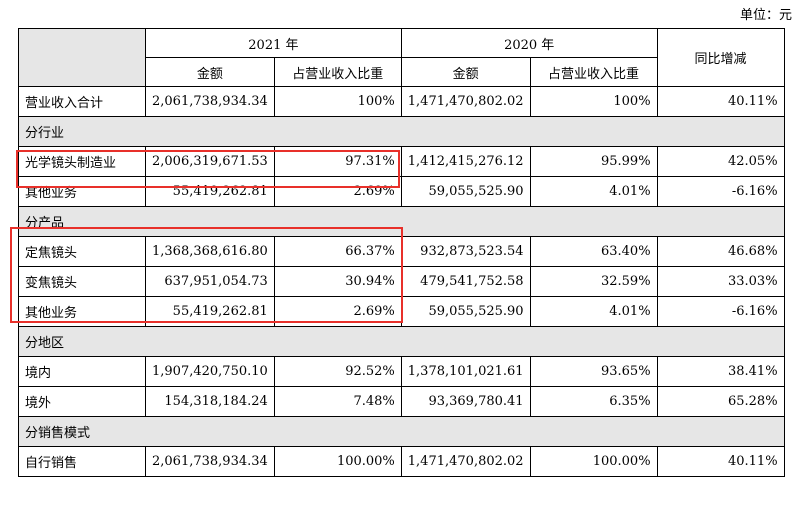  Describe the element at coordinates (465, 72) in the screenshot. I see `header-amount-2020: 金额` at that location.